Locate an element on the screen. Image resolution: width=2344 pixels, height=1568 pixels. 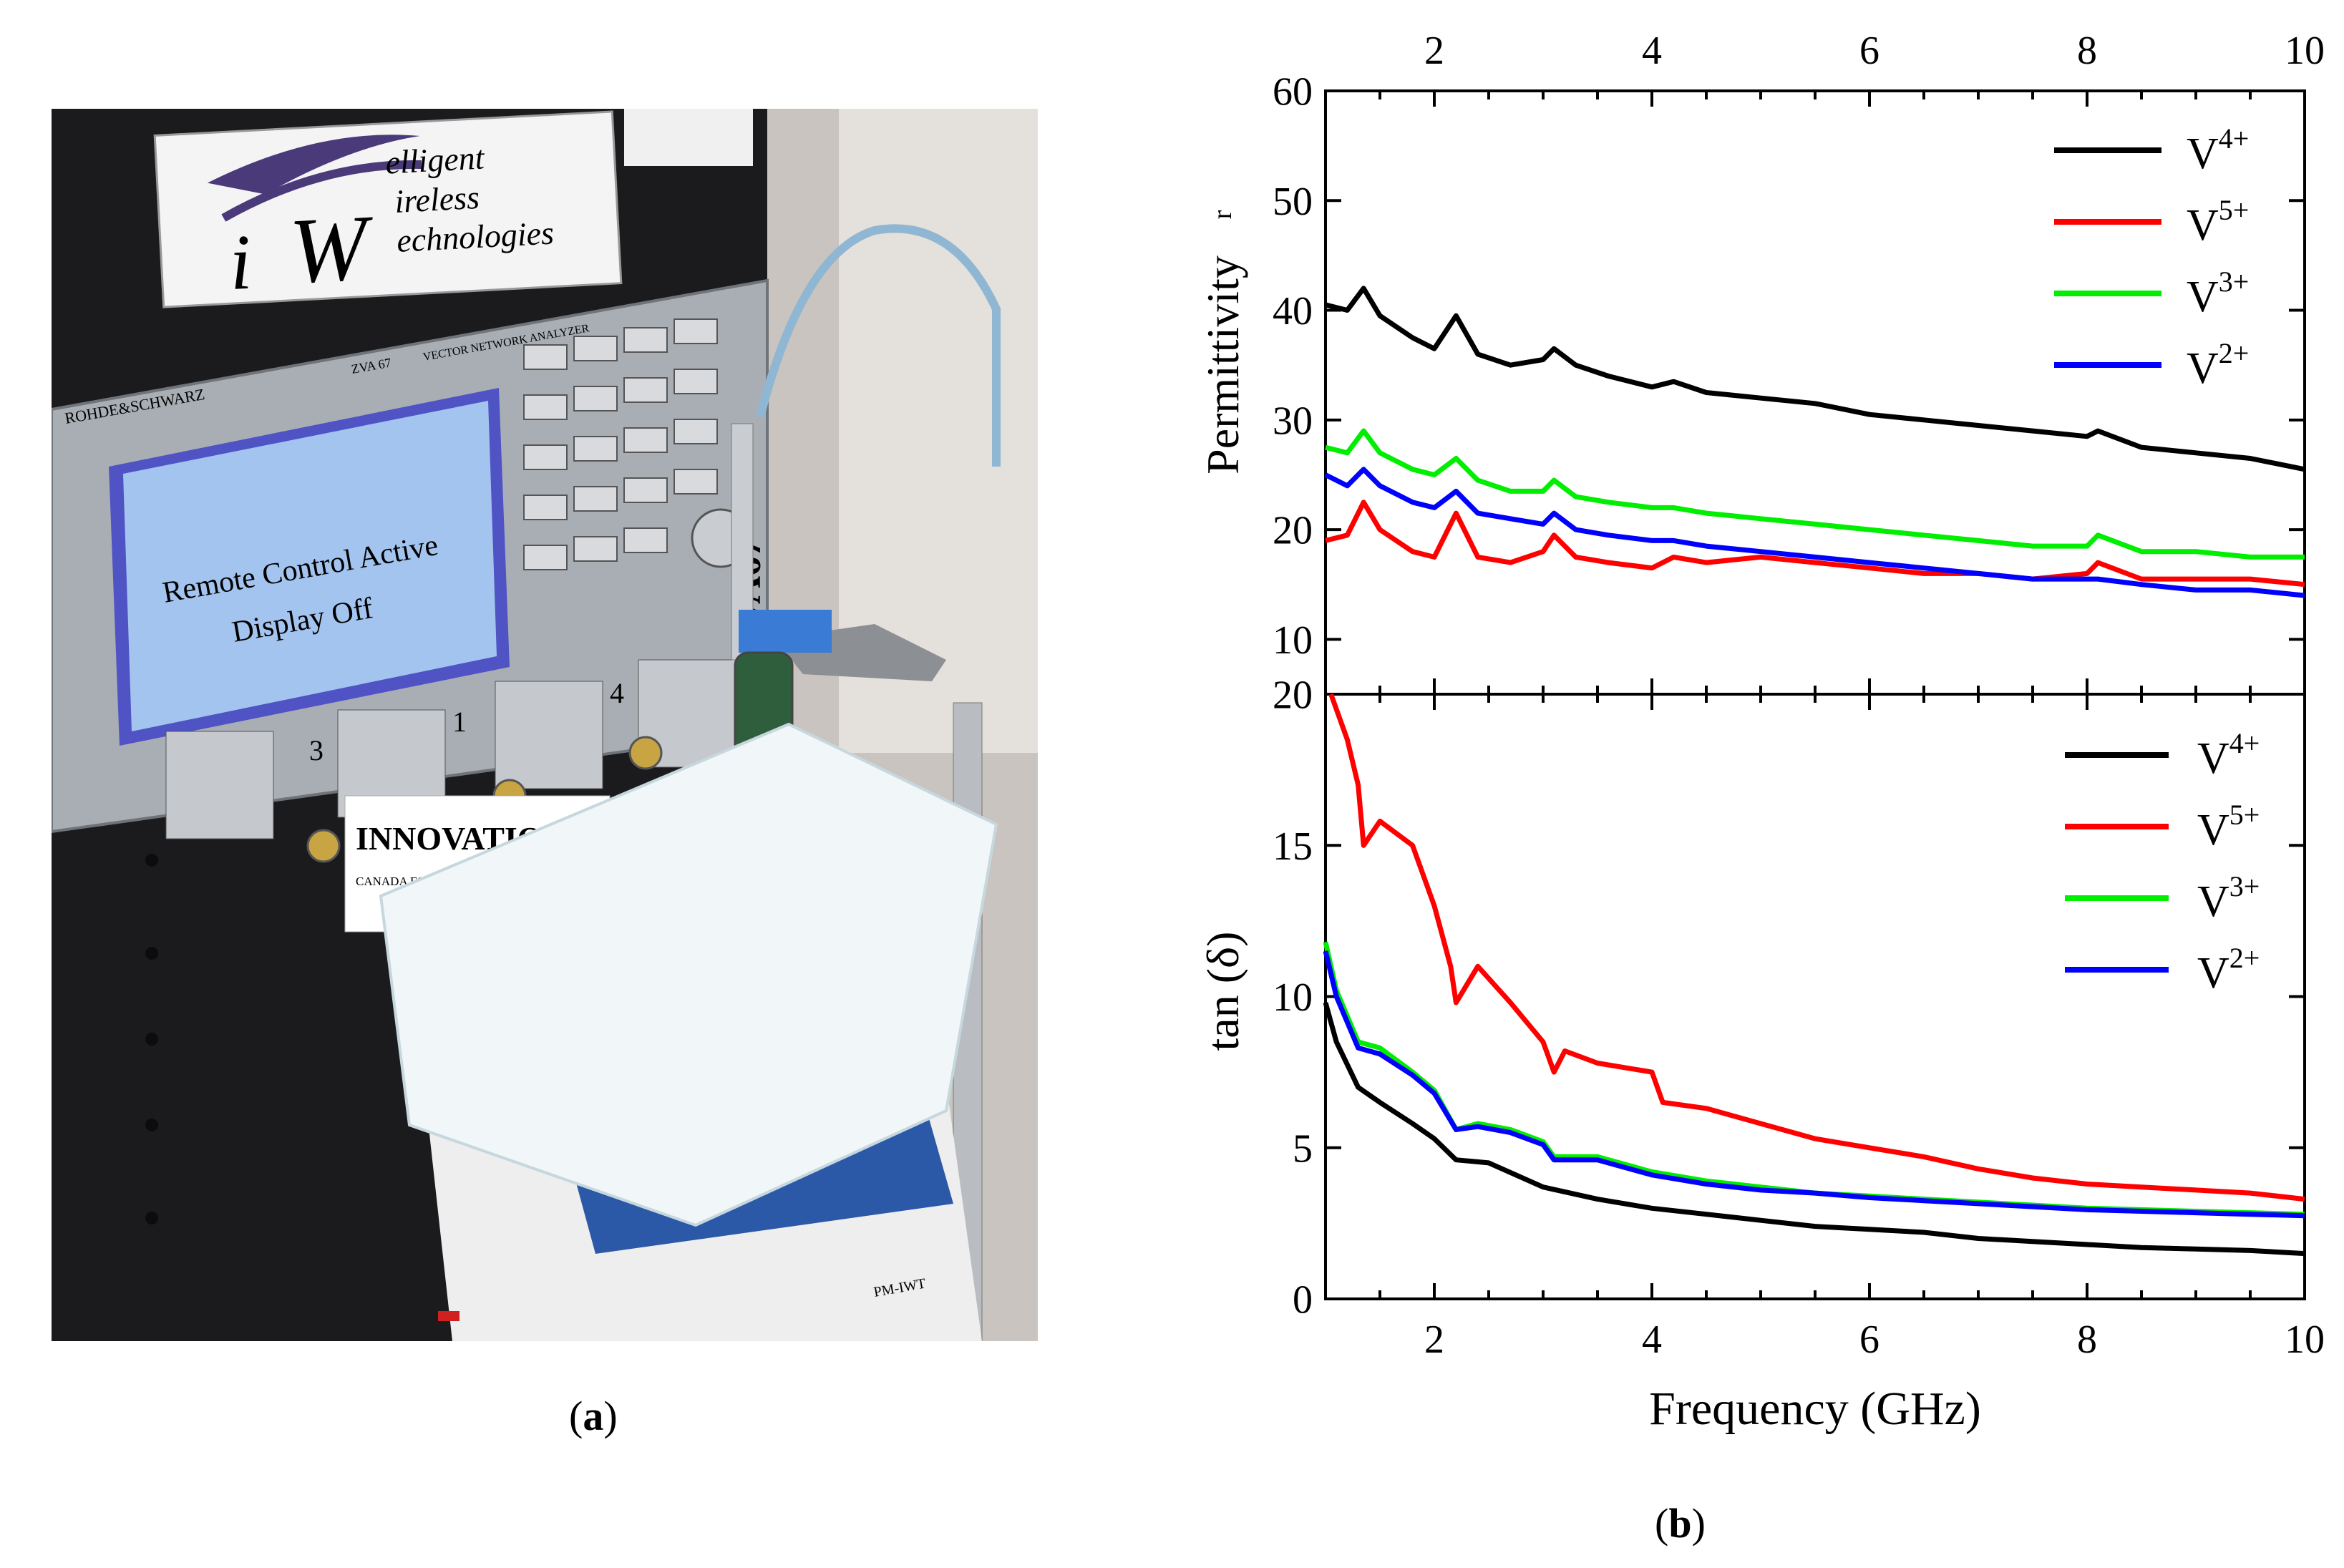
y-tick-label: 60 is located at coordinates (1293, 92).